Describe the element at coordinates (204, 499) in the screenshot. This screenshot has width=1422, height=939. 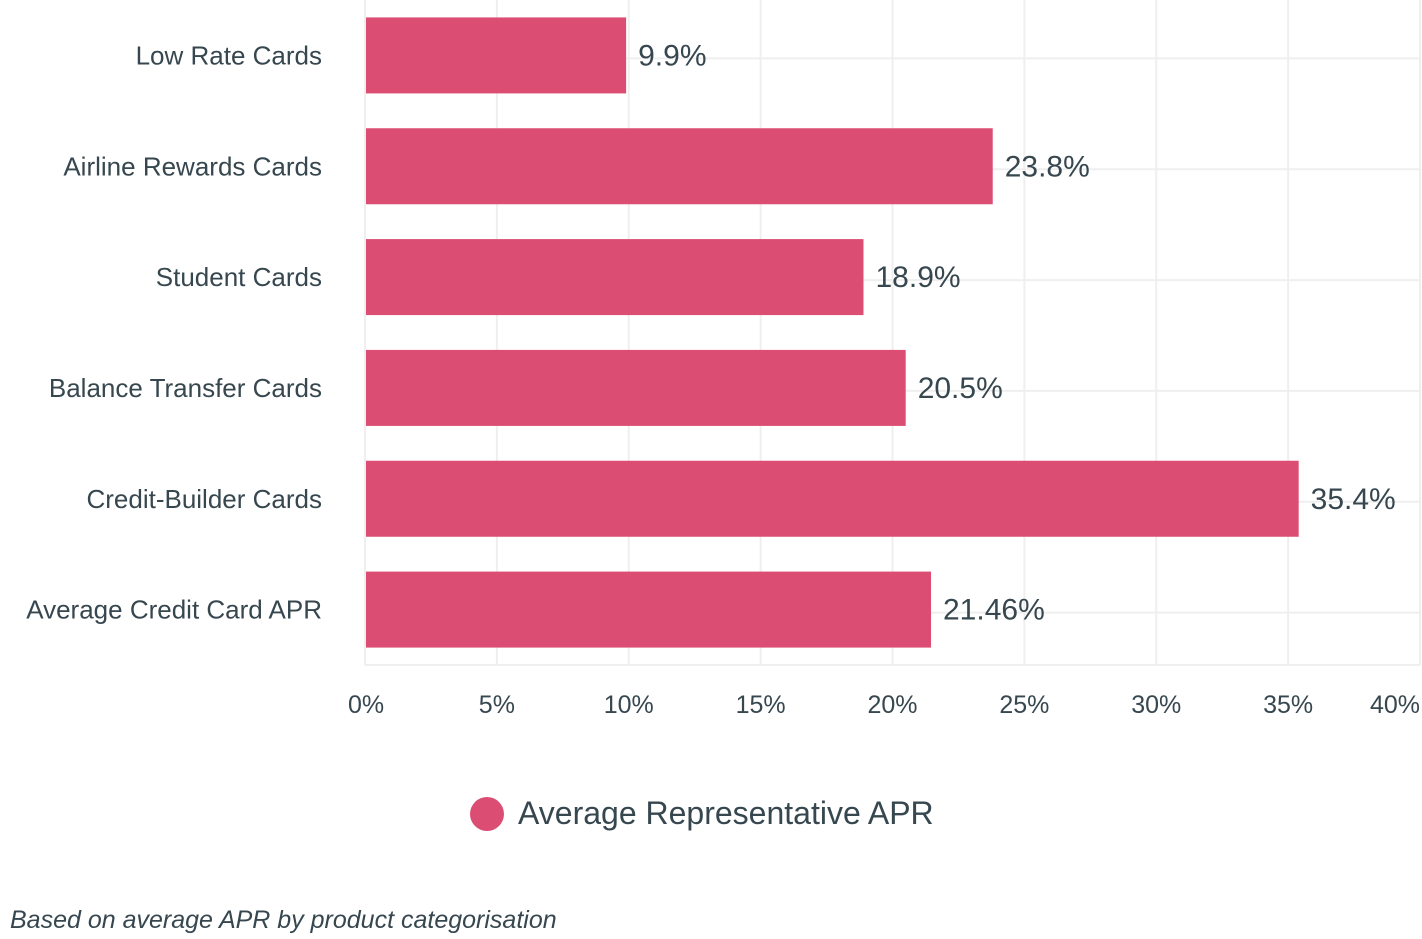
I see `category-label: Credit-Builder Cards` at that location.